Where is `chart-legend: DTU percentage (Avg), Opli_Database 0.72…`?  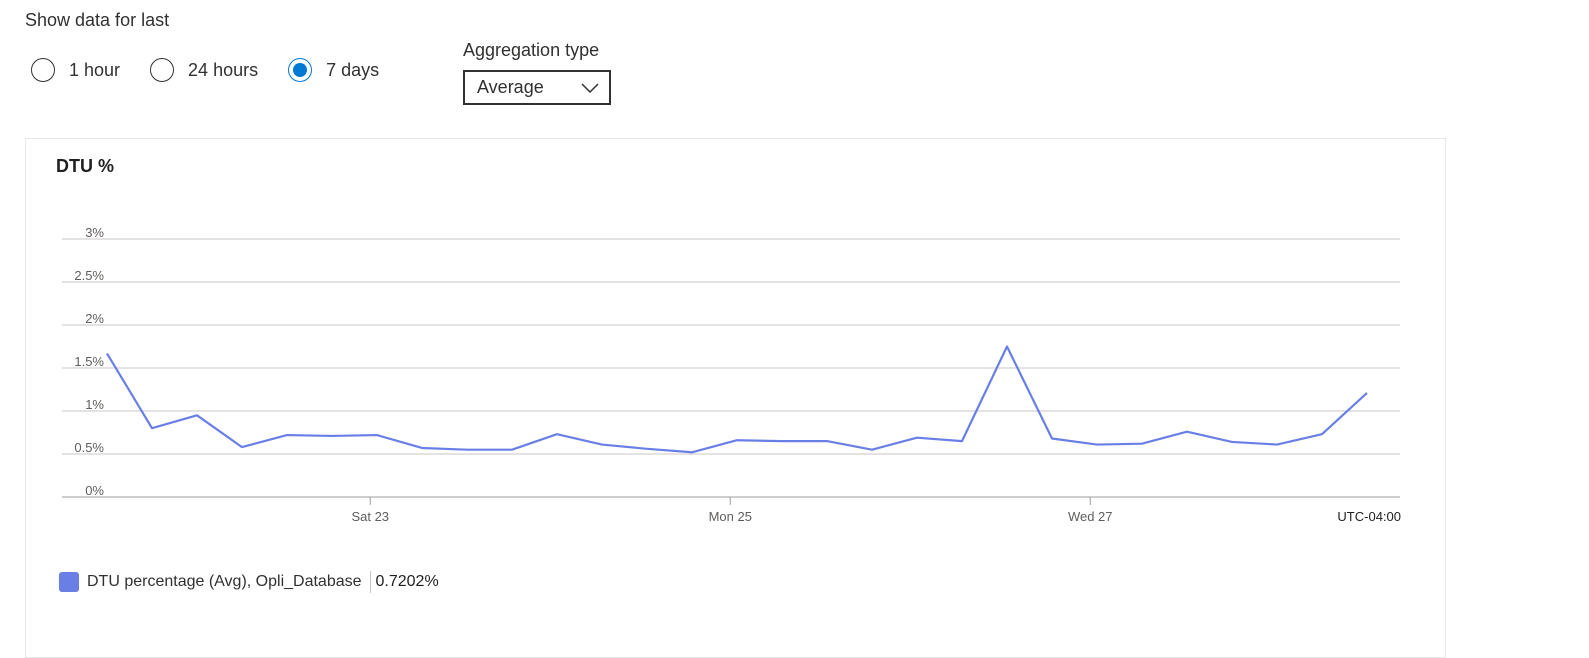
chart-legend: DTU percentage (Avg), Opli_Database 0.72… is located at coordinates (249, 582).